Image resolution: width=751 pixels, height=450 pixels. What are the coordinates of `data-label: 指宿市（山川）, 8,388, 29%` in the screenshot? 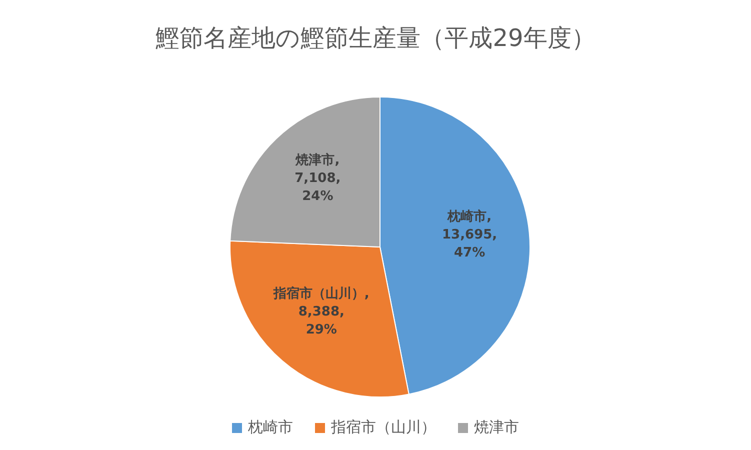 It's located at (321, 311).